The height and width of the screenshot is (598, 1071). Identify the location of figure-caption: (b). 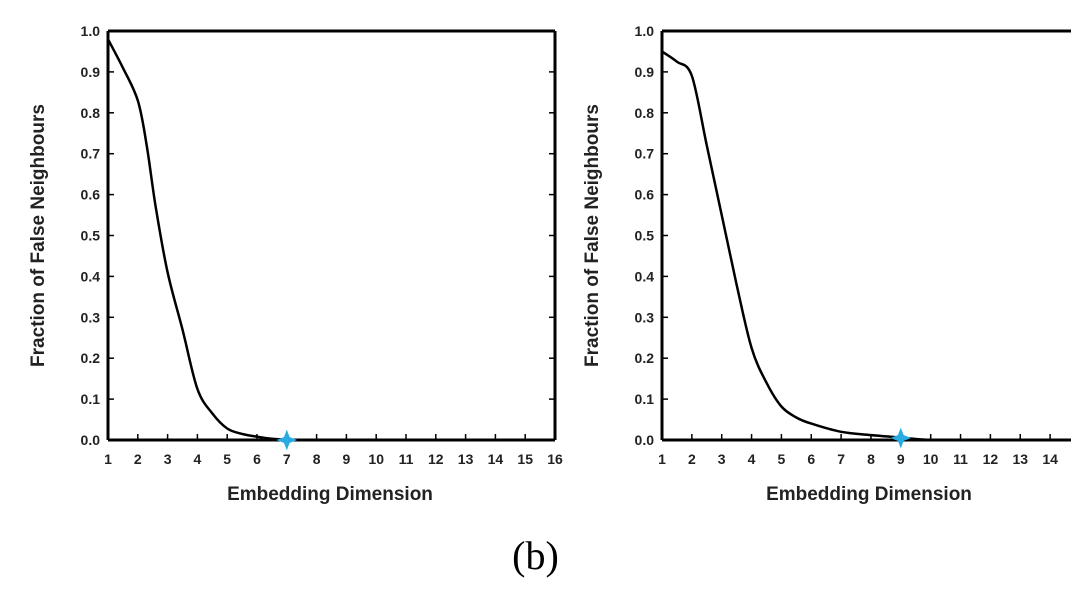
(535, 555).